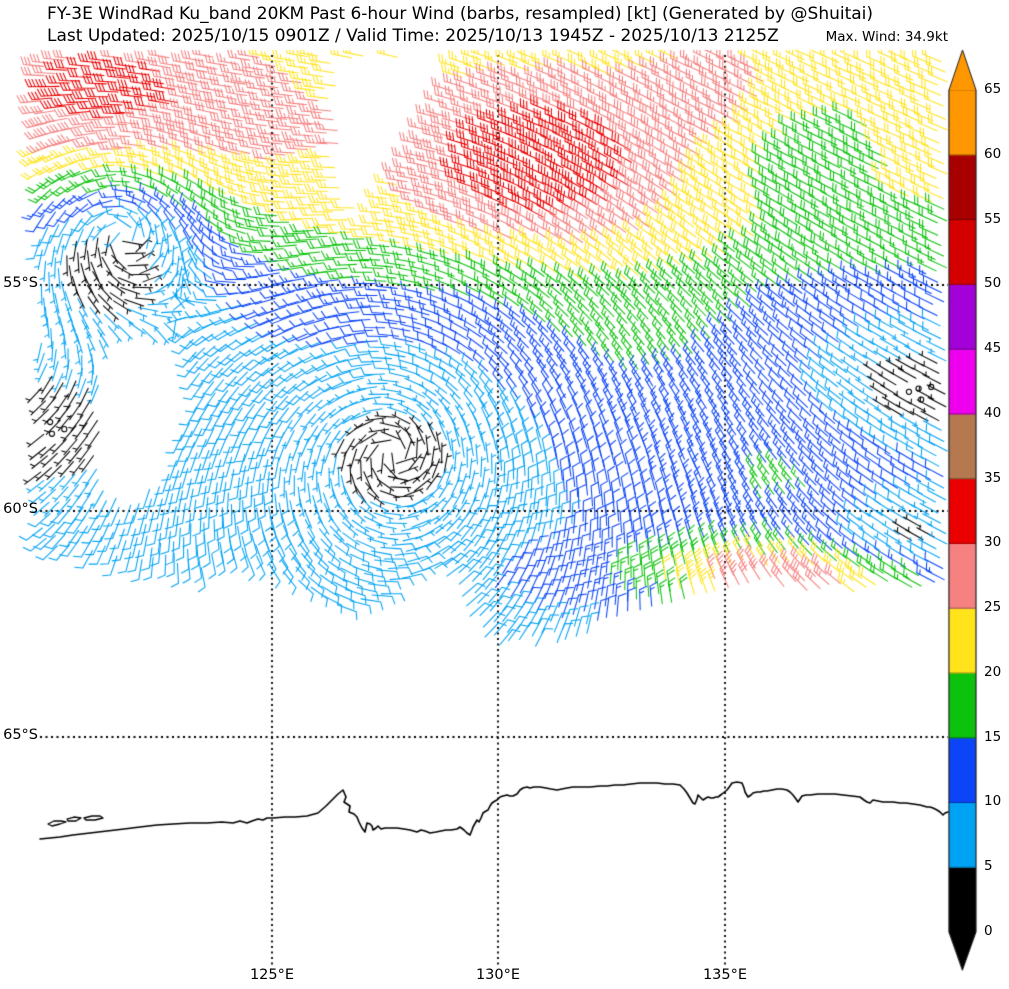  I want to click on colorbar-tick-label: 50, so click(993, 283).